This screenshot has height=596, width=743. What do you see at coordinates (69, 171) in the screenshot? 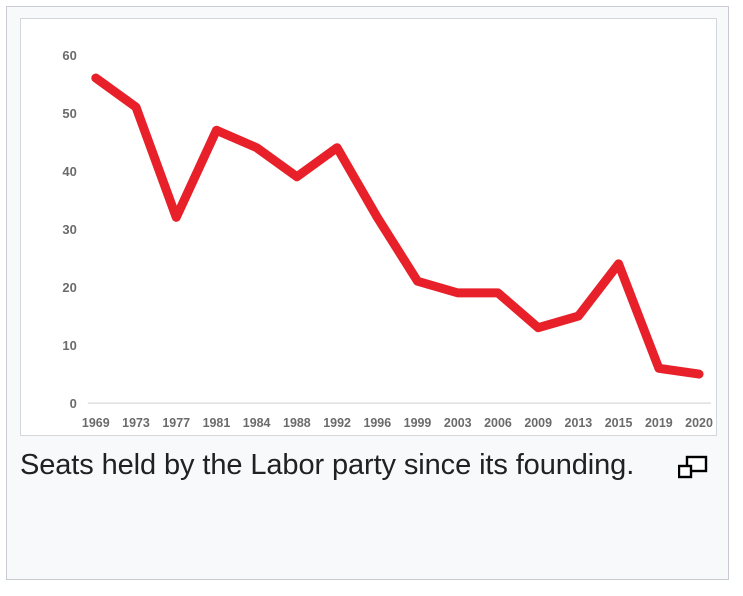
I see `y-tick-40: 40` at bounding box center [69, 171].